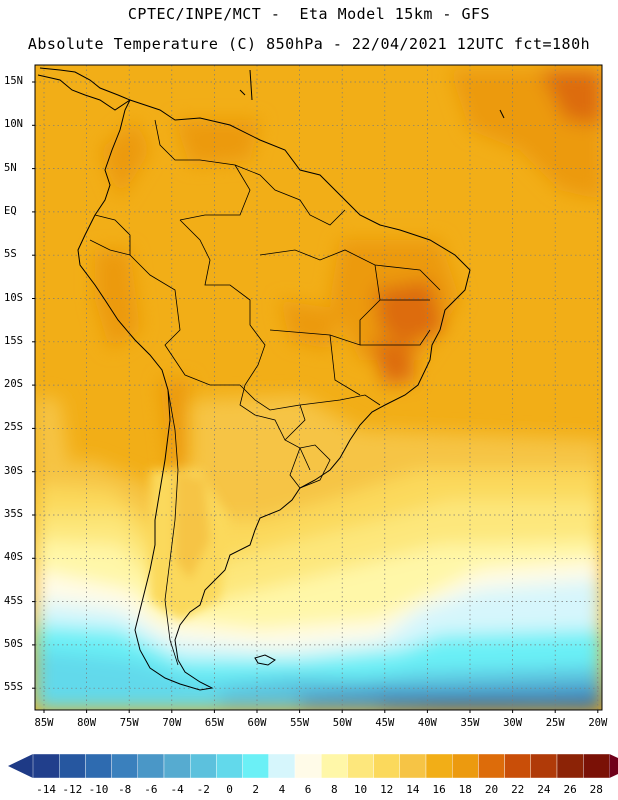 Image resolution: width=618 pixels, height=800 pixels. What do you see at coordinates (470, 723) in the screenshot?
I see `lon-label: 35W` at bounding box center [470, 723].